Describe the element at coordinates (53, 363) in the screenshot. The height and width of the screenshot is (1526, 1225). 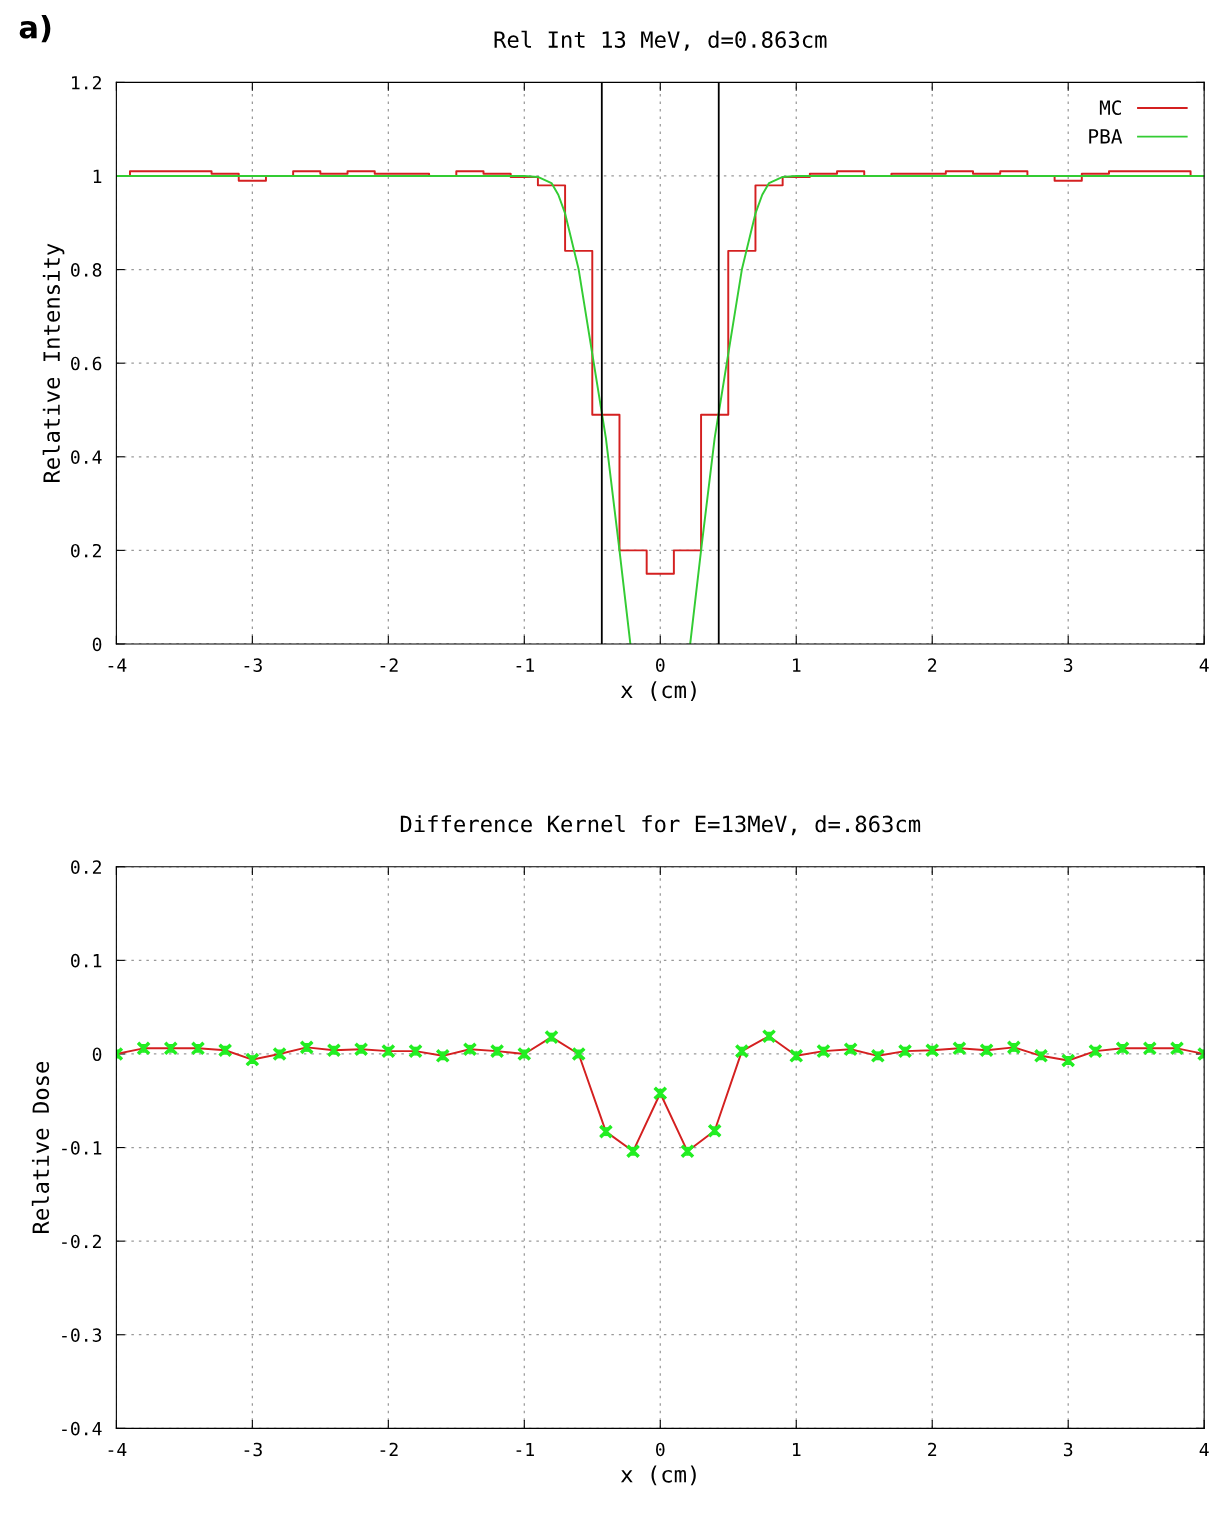
I see `y-axis-title: Relative Intensity` at that location.